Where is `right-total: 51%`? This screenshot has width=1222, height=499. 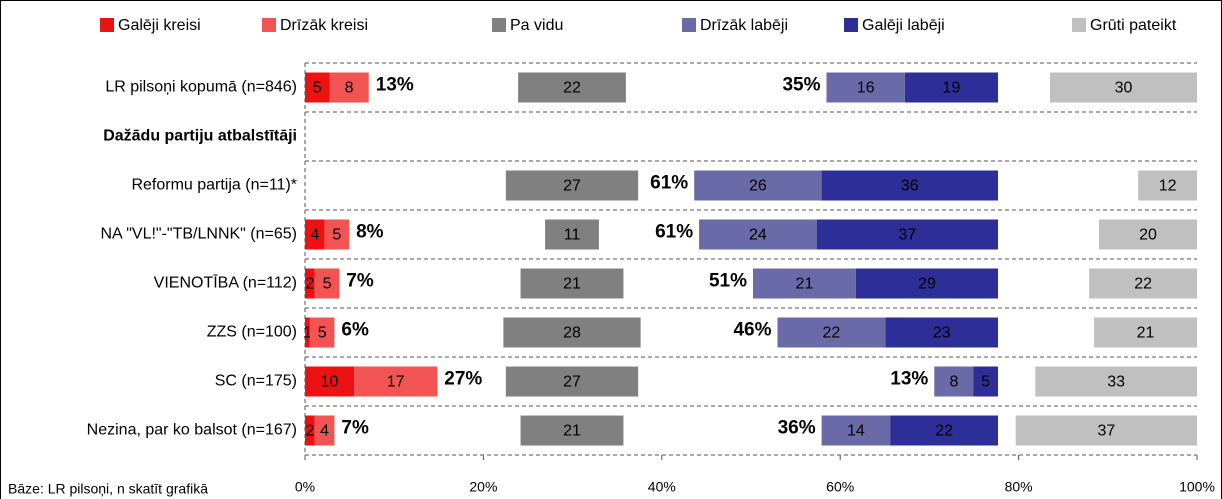 right-total: 51% is located at coordinates (728, 281).